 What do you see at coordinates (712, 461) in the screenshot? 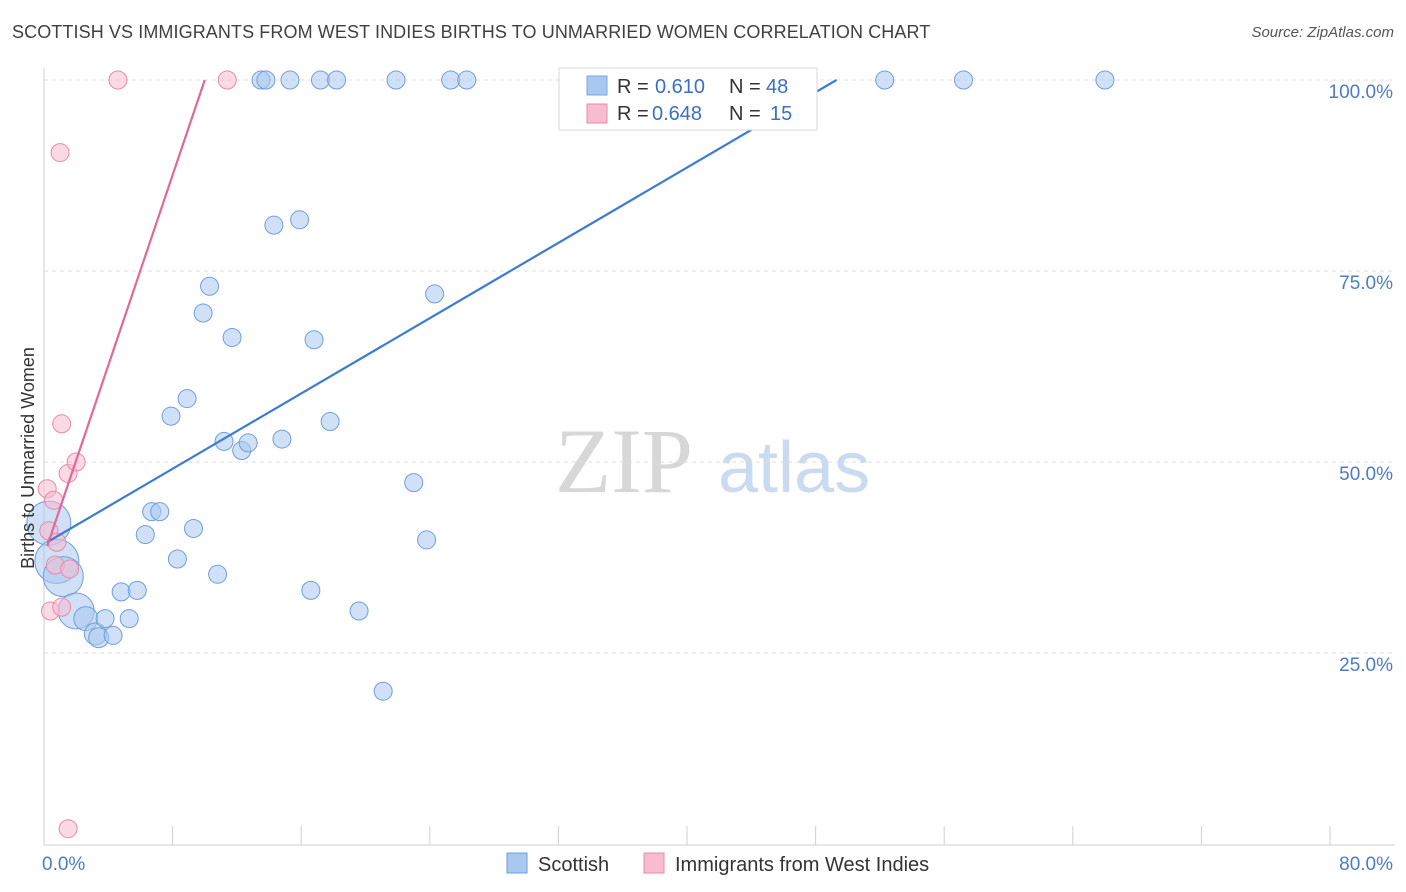
I see `watermark: ZIP atlas` at bounding box center [712, 461].